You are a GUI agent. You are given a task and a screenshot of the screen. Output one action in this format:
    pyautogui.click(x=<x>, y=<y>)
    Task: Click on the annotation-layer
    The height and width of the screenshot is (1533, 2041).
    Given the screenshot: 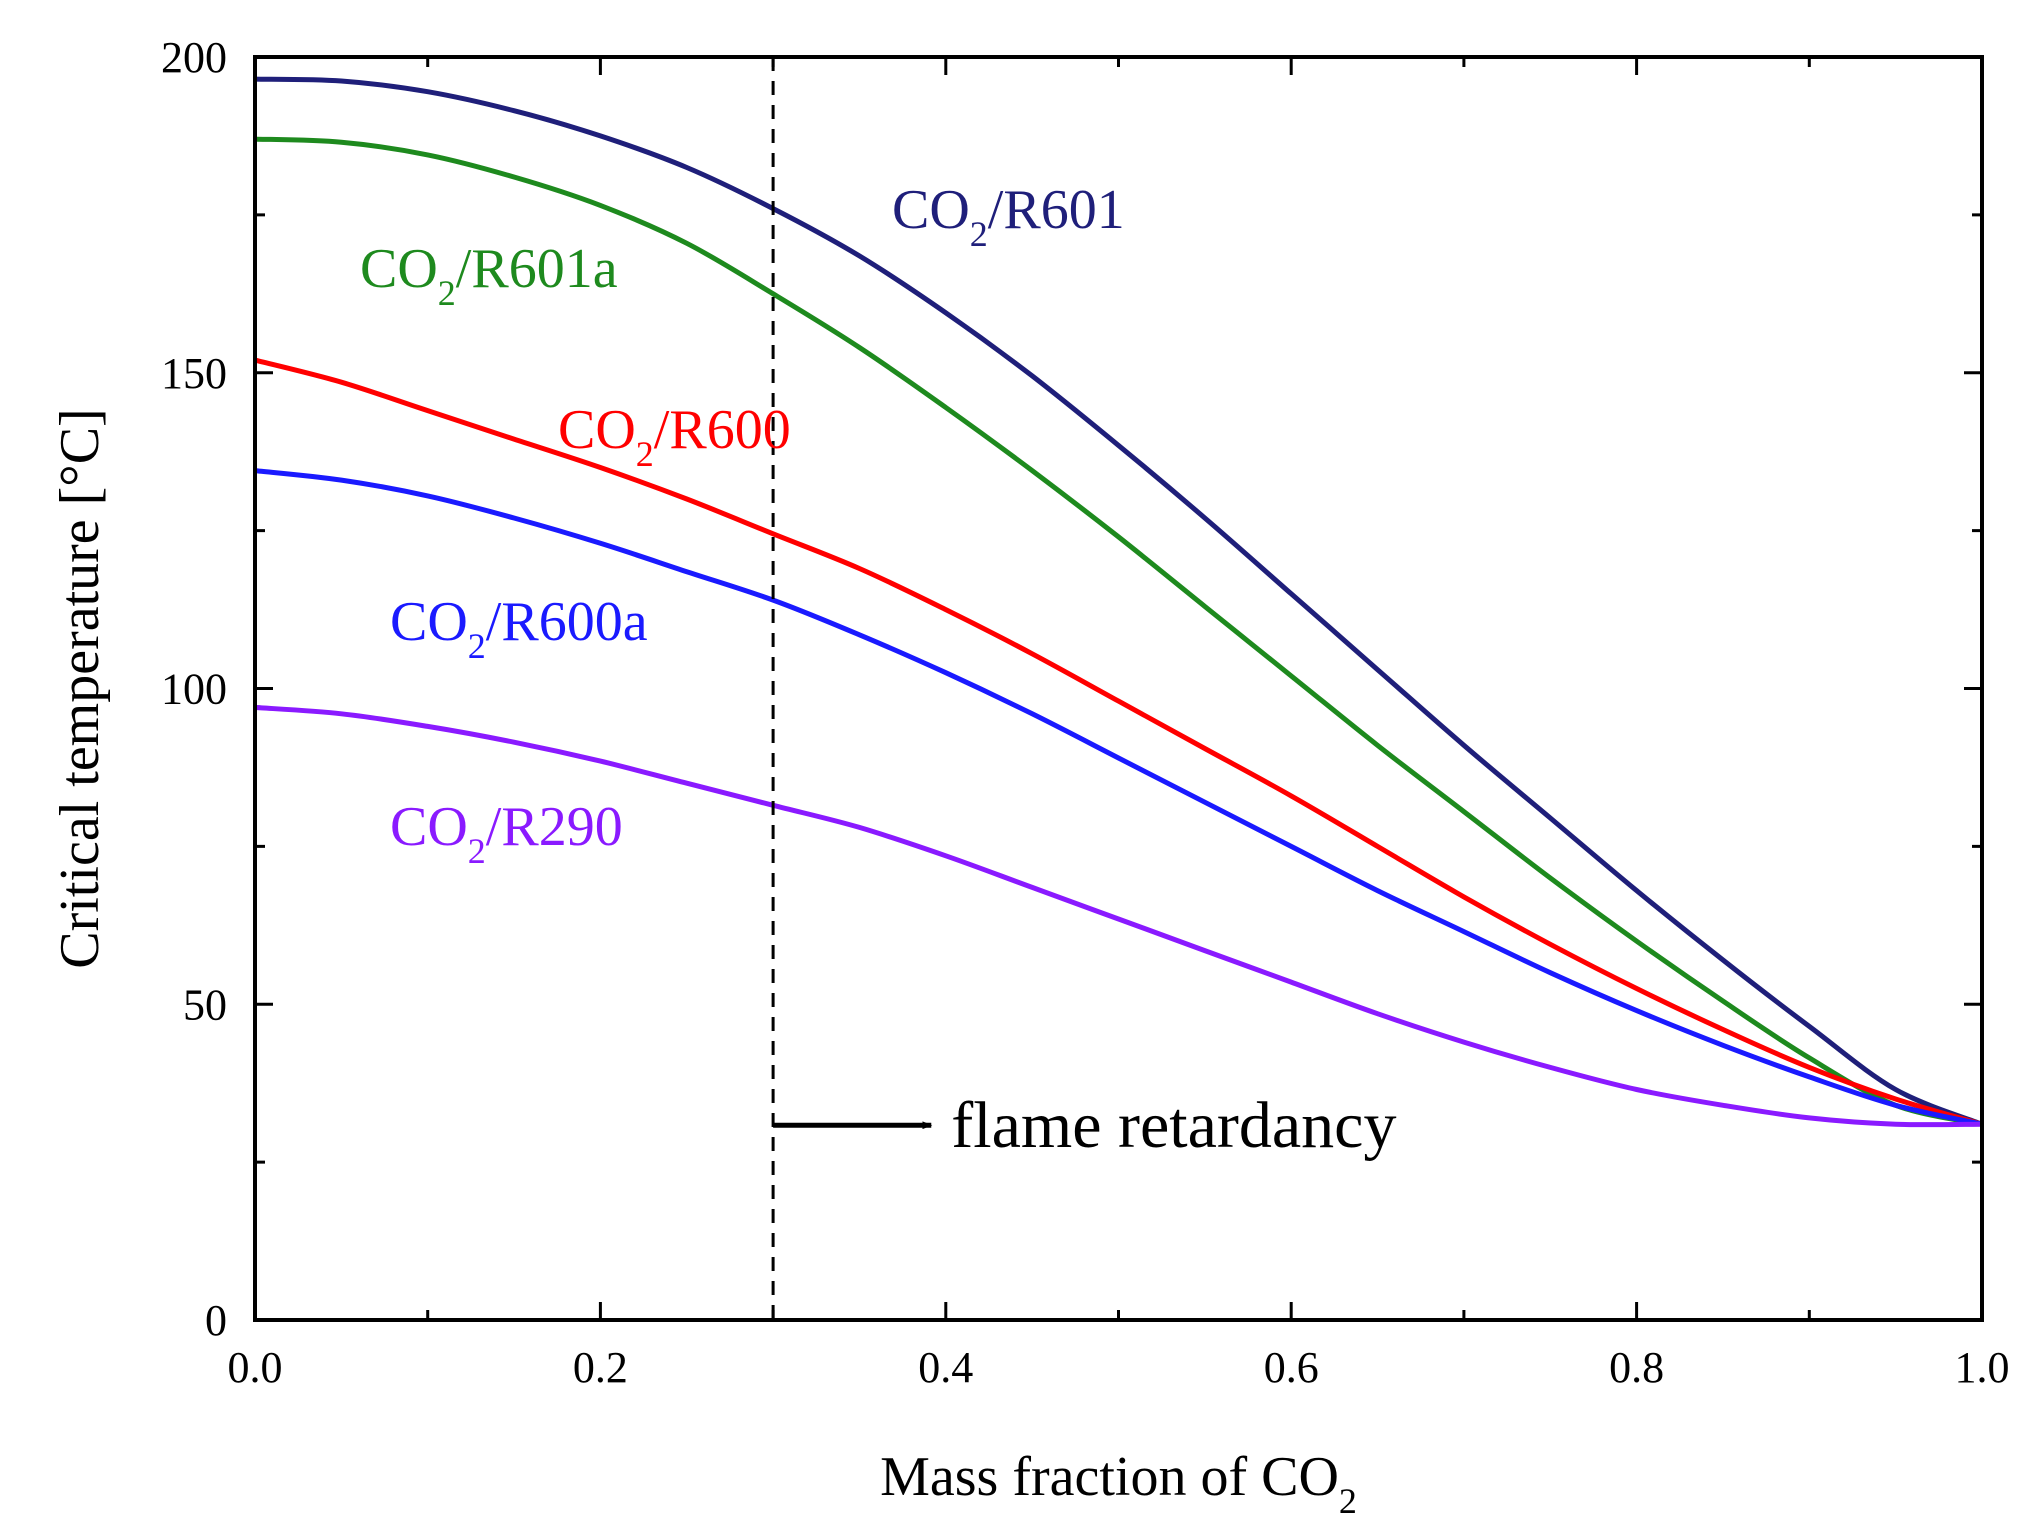 What is the action you would take?
    pyautogui.click(x=852, y=688)
    